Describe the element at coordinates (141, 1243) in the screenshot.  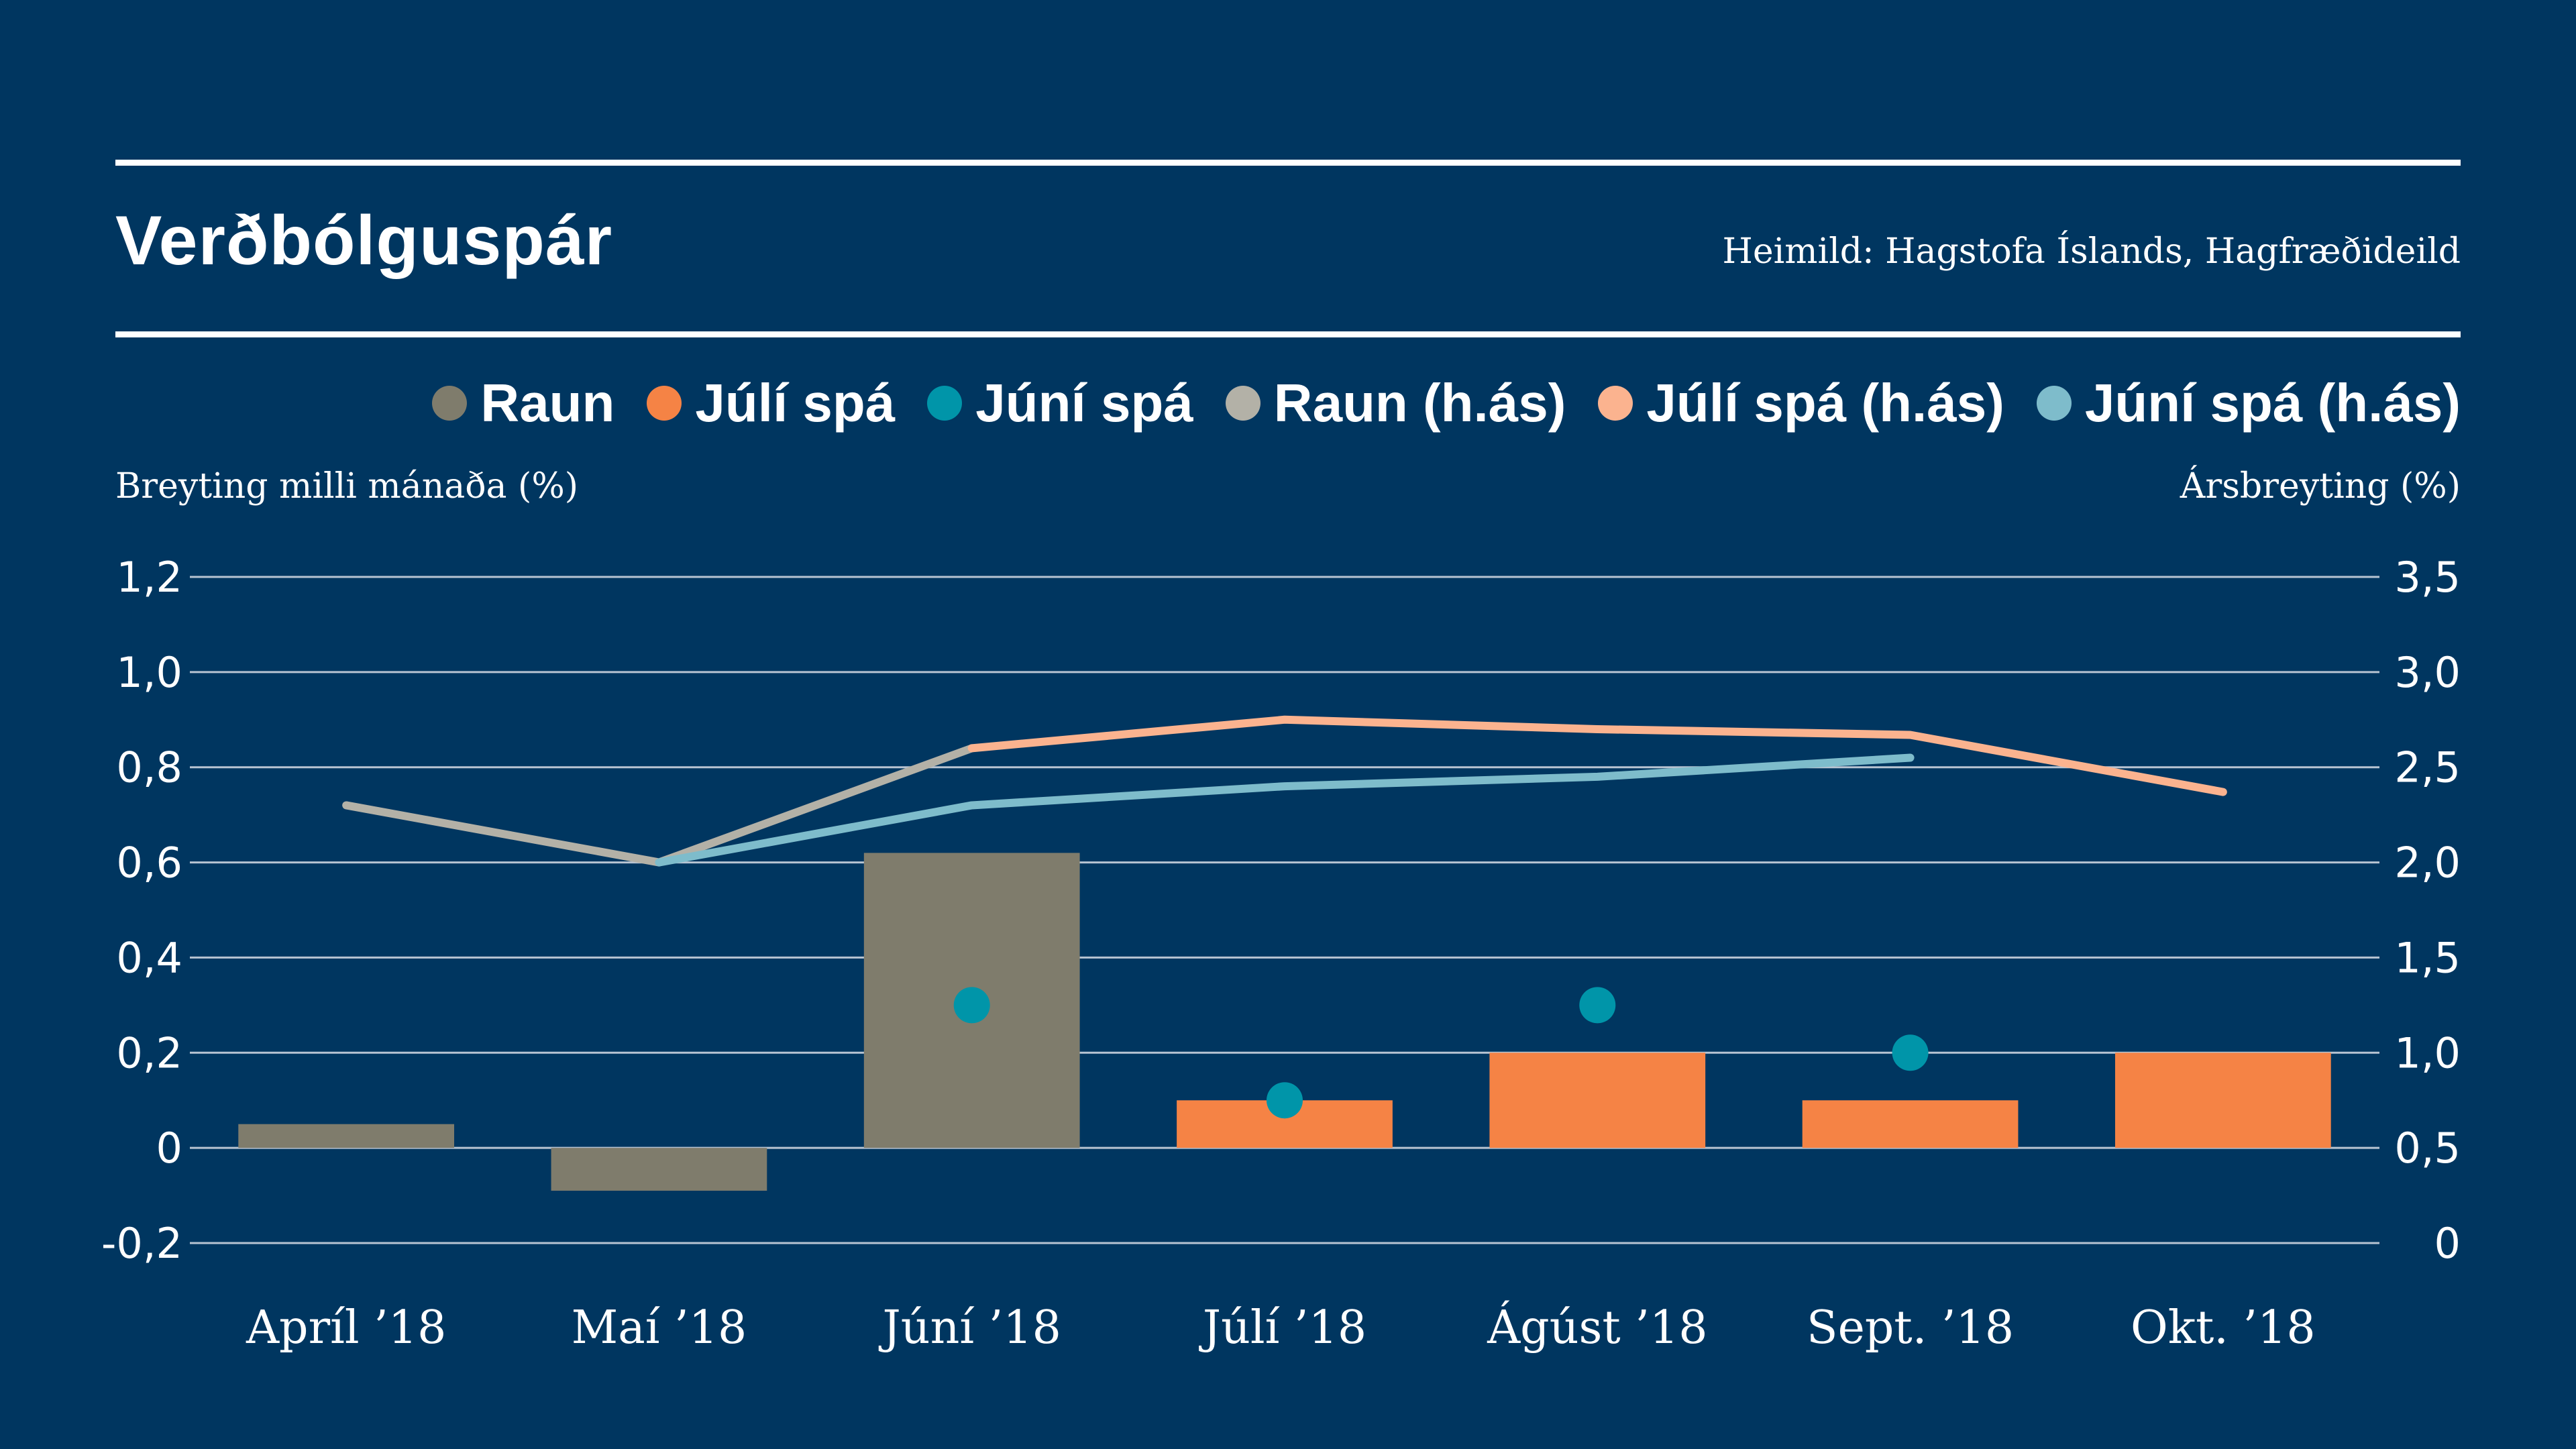
I see `left-tick-label: -0,2` at that location.